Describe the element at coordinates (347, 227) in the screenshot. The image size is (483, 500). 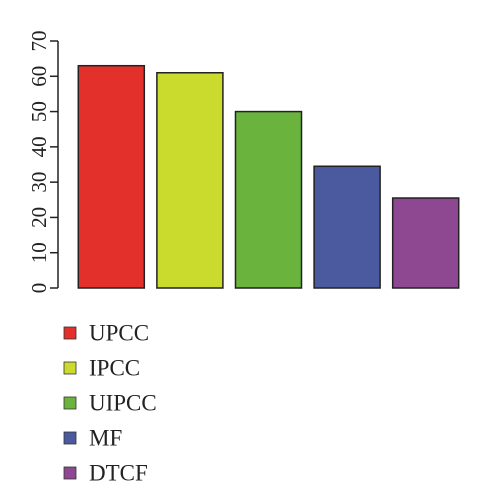
I see `bar-mf` at that location.